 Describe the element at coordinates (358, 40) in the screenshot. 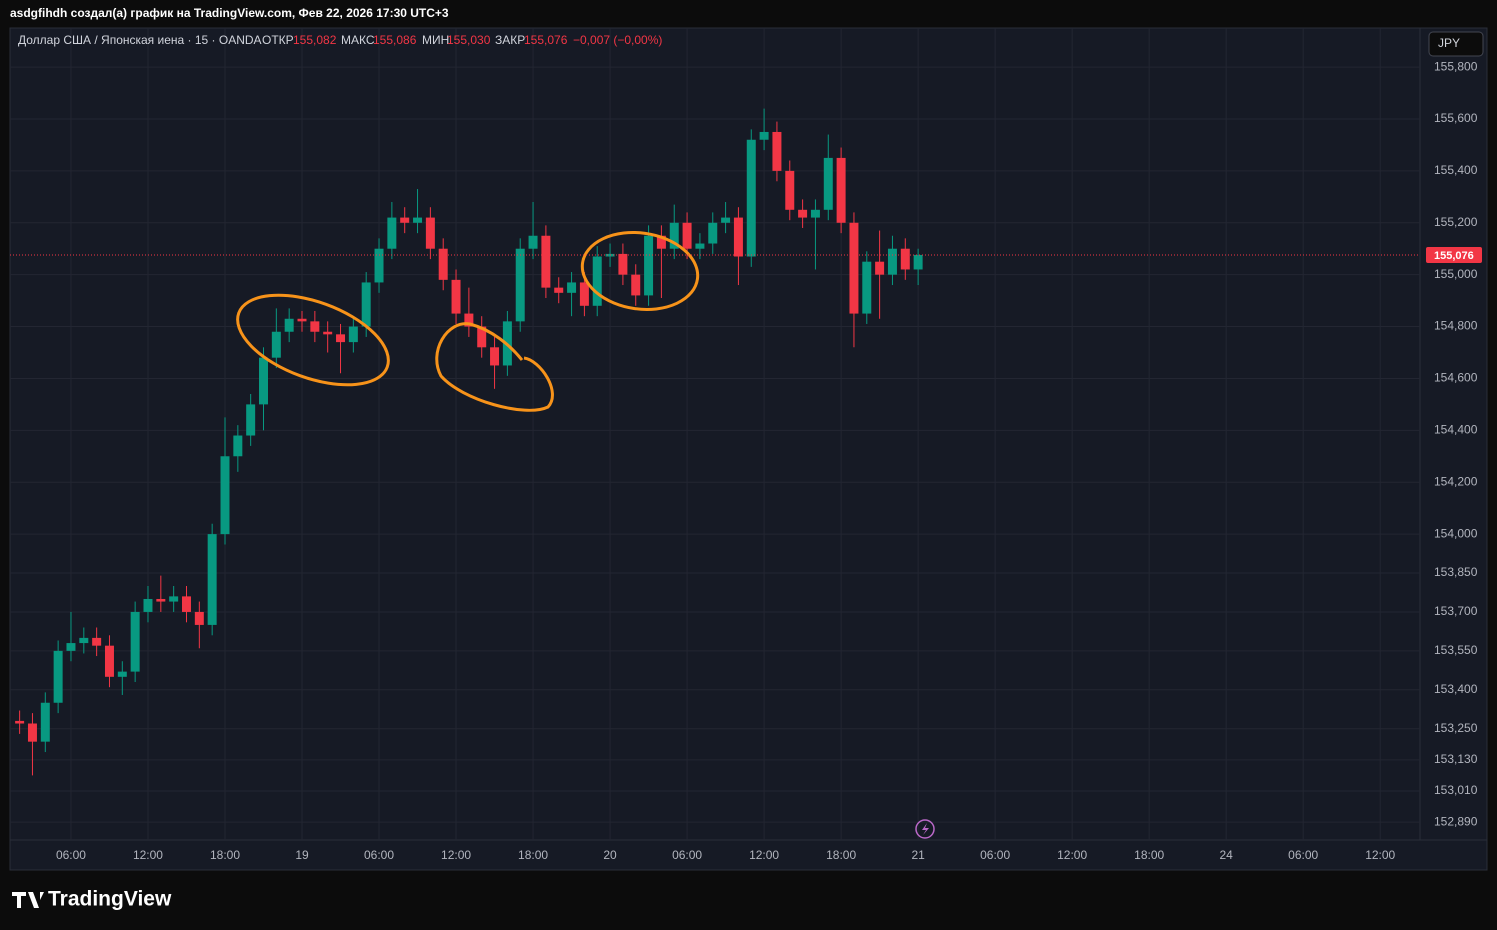

I see `legend-label: МАКС` at that location.